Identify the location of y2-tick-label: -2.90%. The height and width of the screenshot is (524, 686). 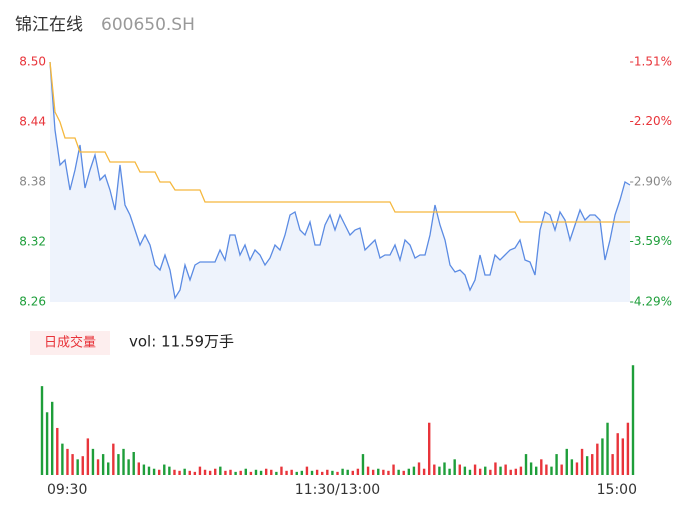
(651, 182).